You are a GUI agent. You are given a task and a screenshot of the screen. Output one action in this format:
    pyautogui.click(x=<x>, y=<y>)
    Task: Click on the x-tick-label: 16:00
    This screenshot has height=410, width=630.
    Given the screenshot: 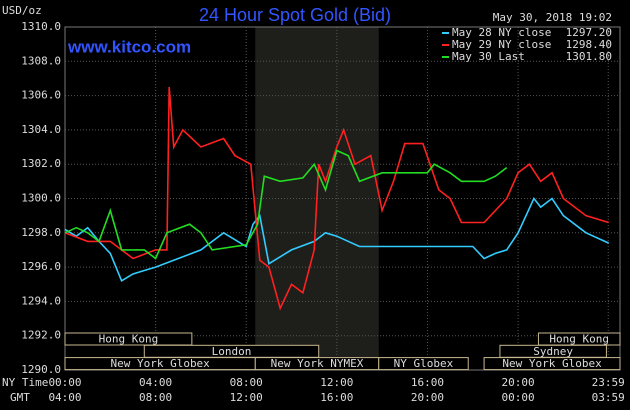 What is the action you would take?
    pyautogui.click(x=427, y=382)
    